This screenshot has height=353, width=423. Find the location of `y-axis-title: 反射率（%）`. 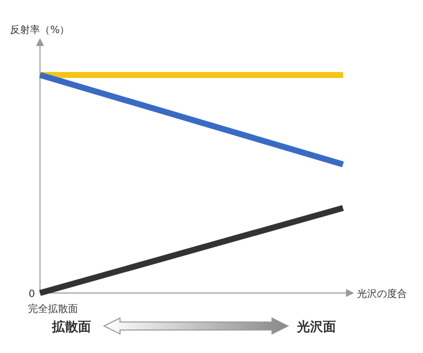

y-axis-title: 反射率（%） is located at coordinates (40, 30).